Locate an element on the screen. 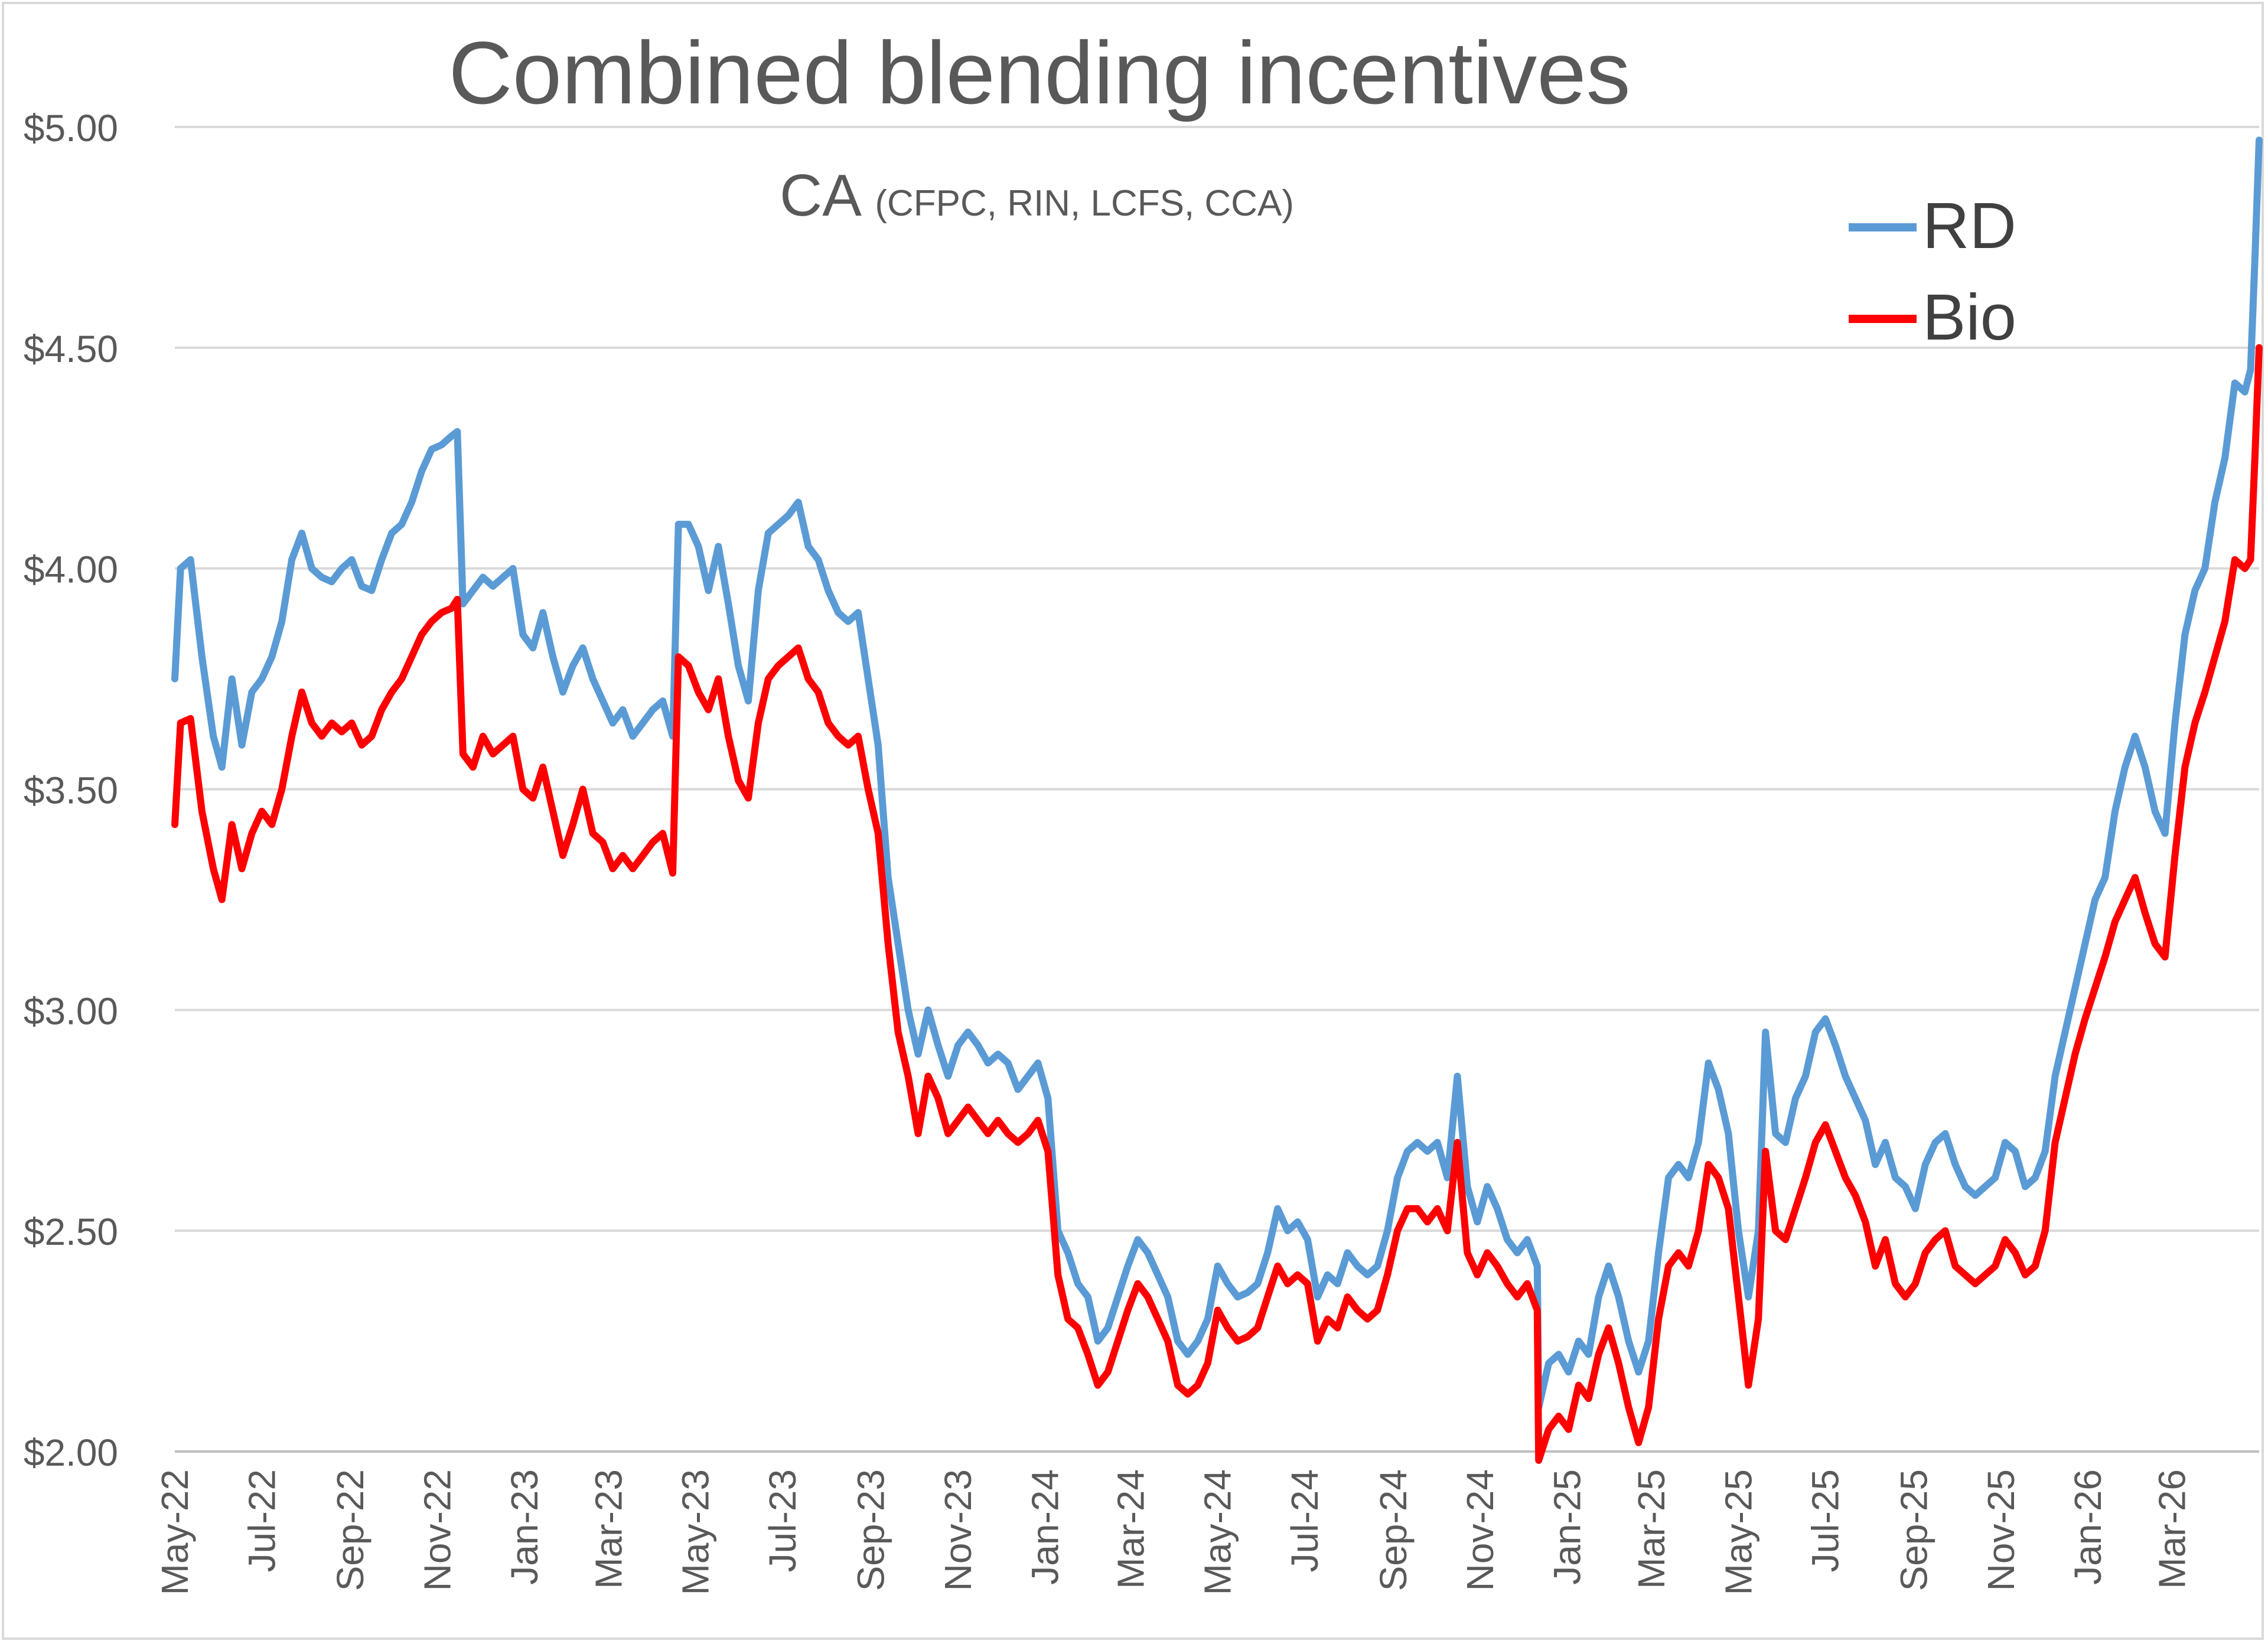 The image size is (2268, 1644). x-tick-label: Sep-25 is located at coordinates (1913, 1530).